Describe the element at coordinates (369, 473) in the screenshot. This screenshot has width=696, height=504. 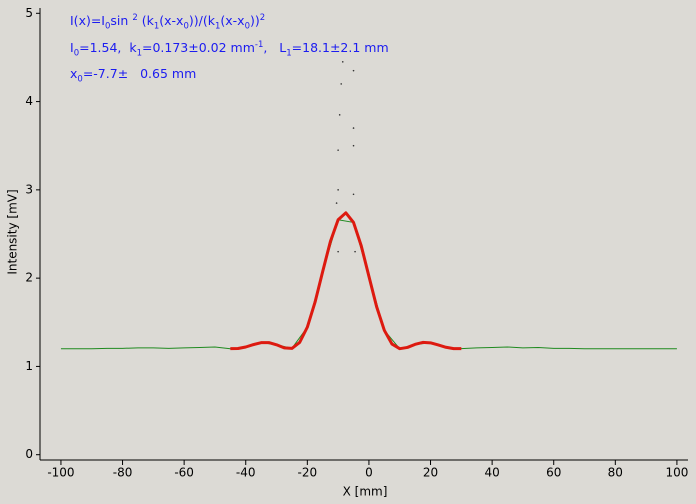
I see `x-tick-label: 0` at that location.